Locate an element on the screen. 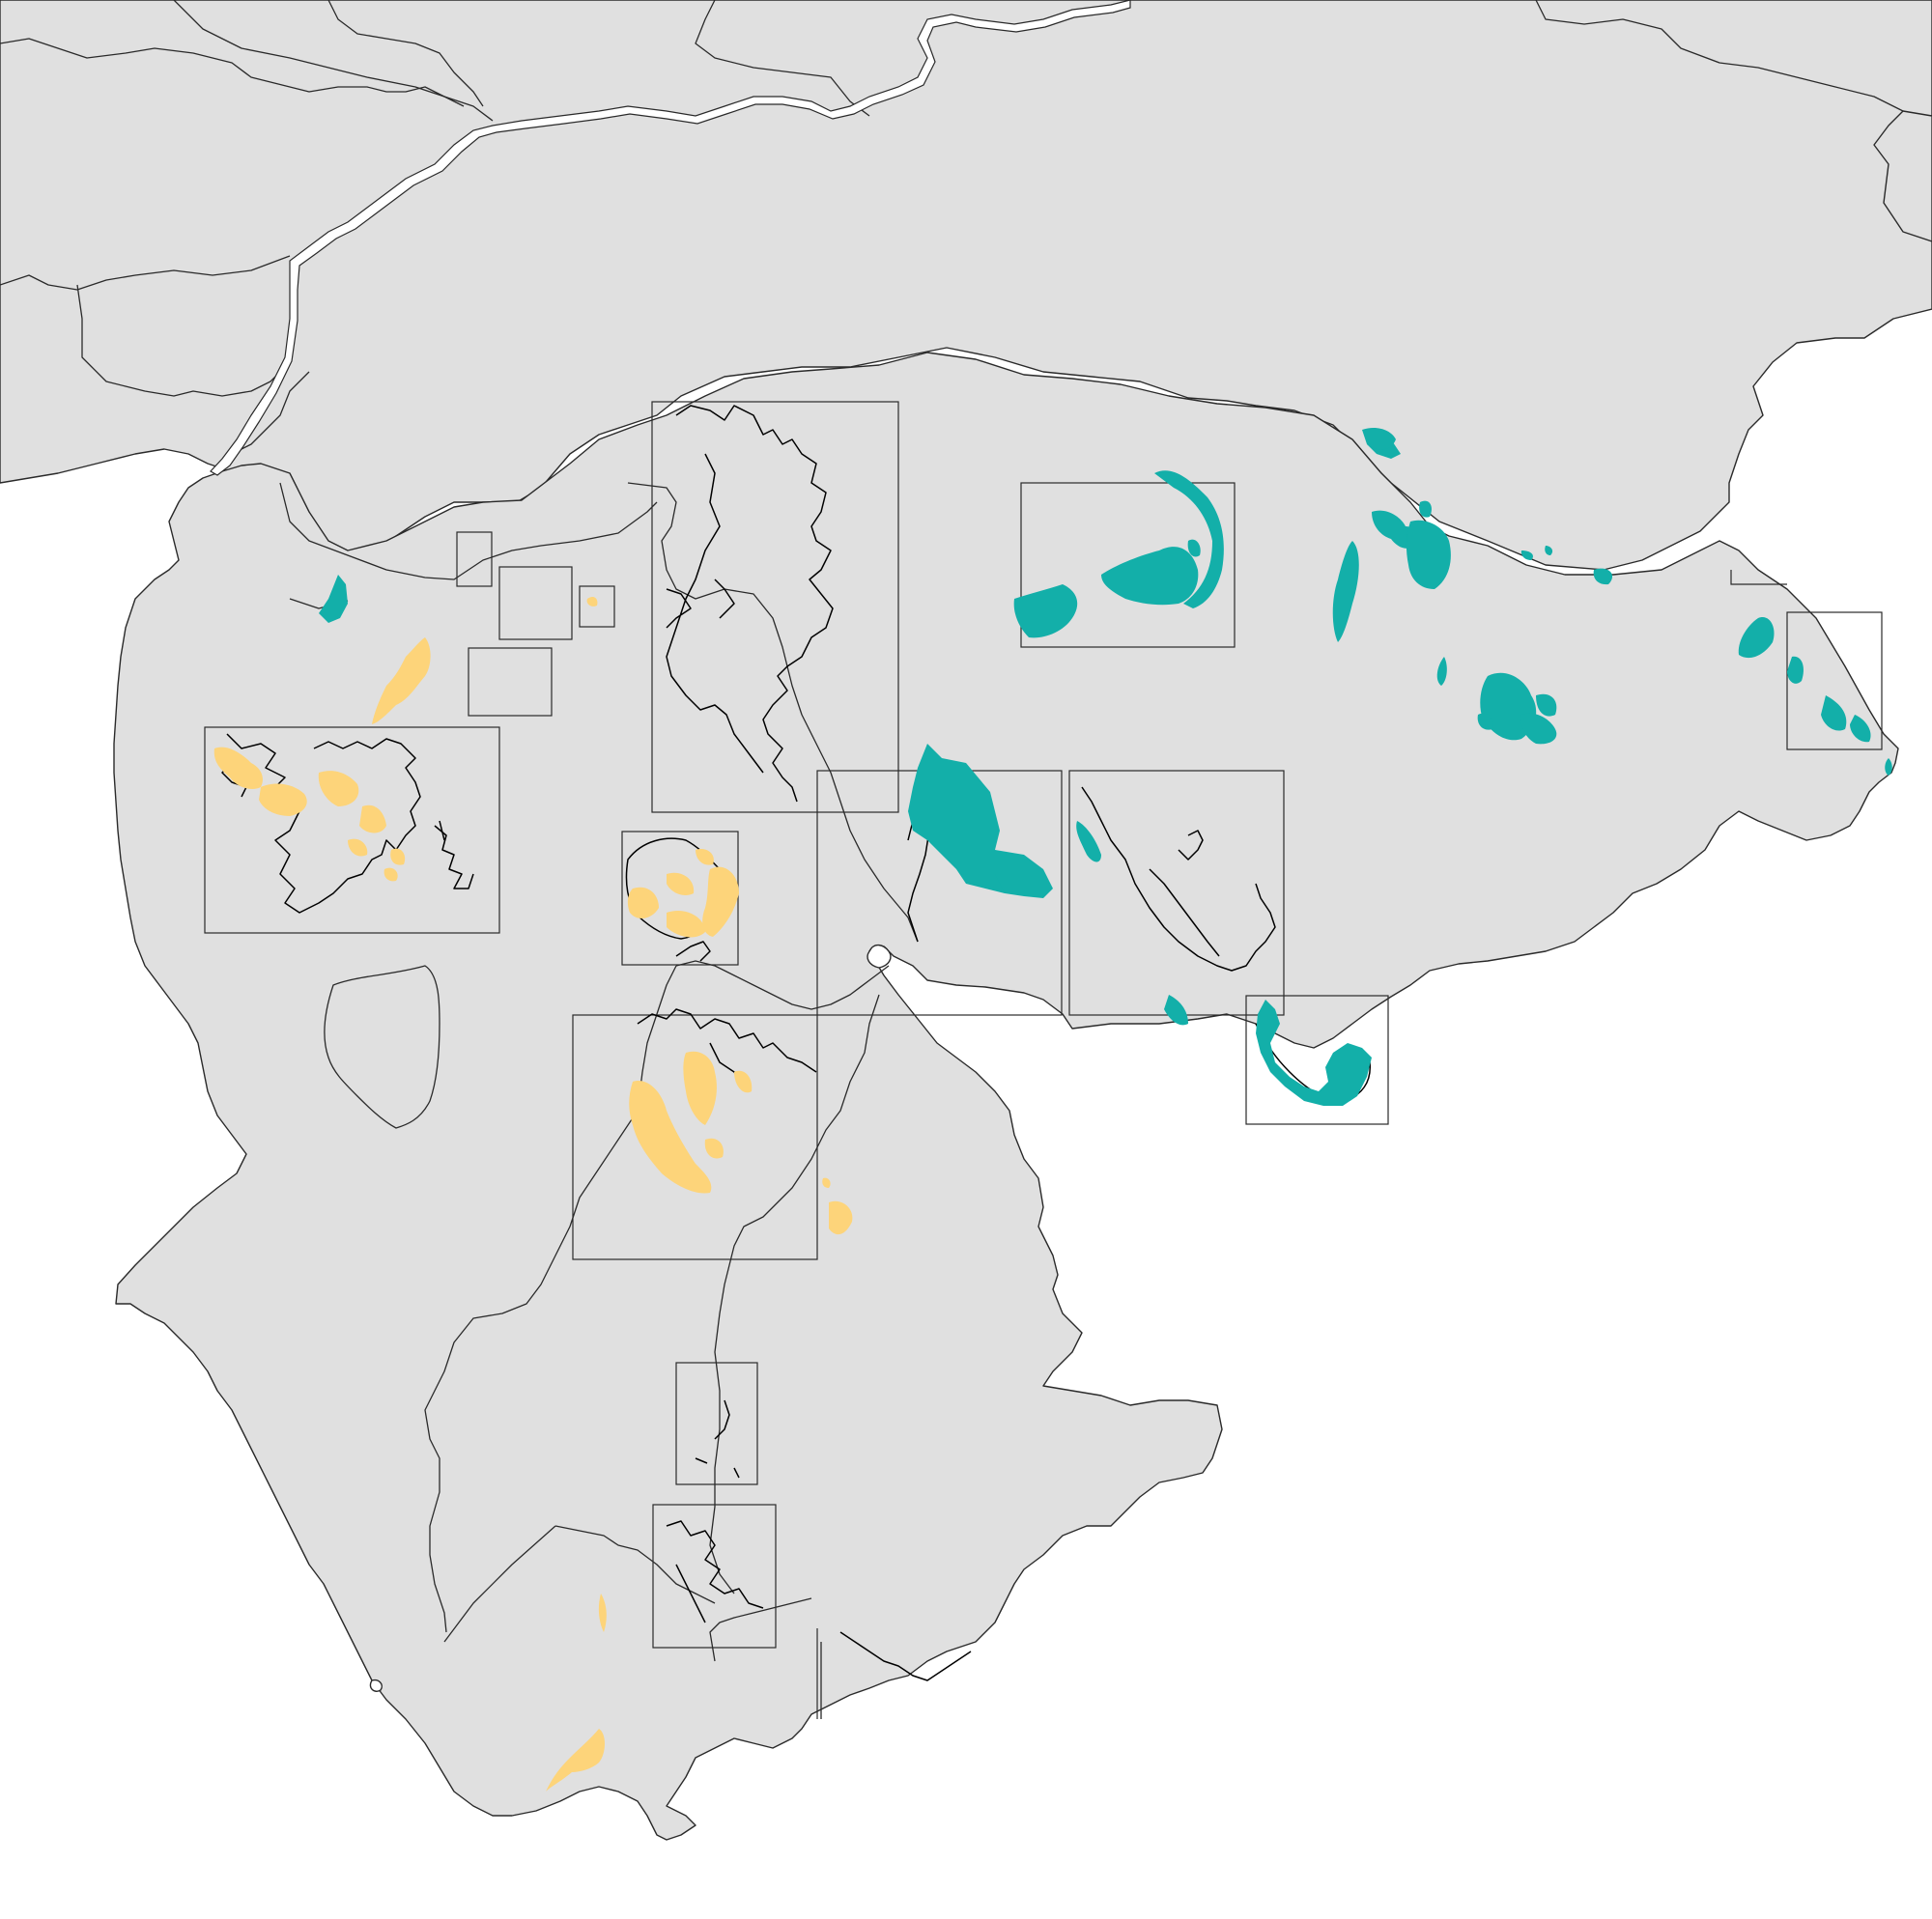 The height and width of the screenshot is (1919, 1932). inset-box-partial is located at coordinates (1758, 577).